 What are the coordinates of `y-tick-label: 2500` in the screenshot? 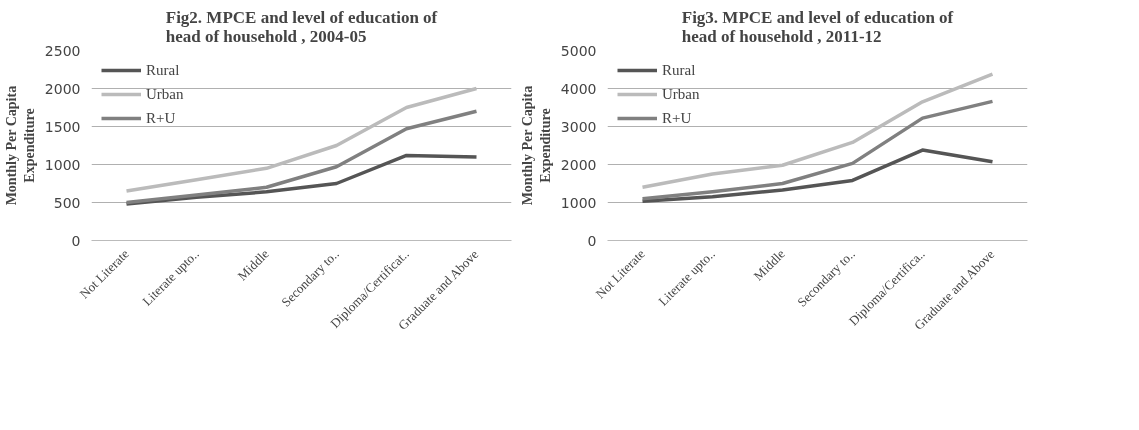 It's located at (62, 50).